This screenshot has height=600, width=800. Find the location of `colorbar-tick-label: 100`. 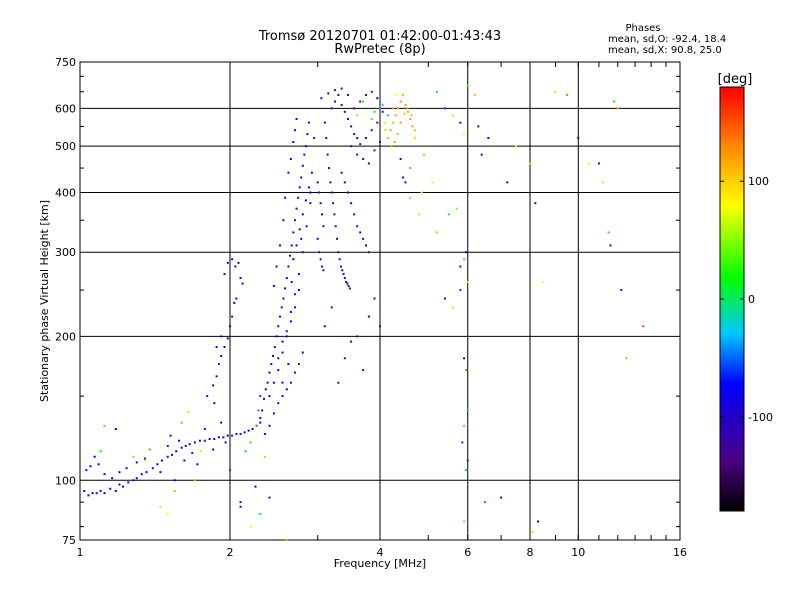

colorbar-tick-label: 100 is located at coordinates (758, 181).